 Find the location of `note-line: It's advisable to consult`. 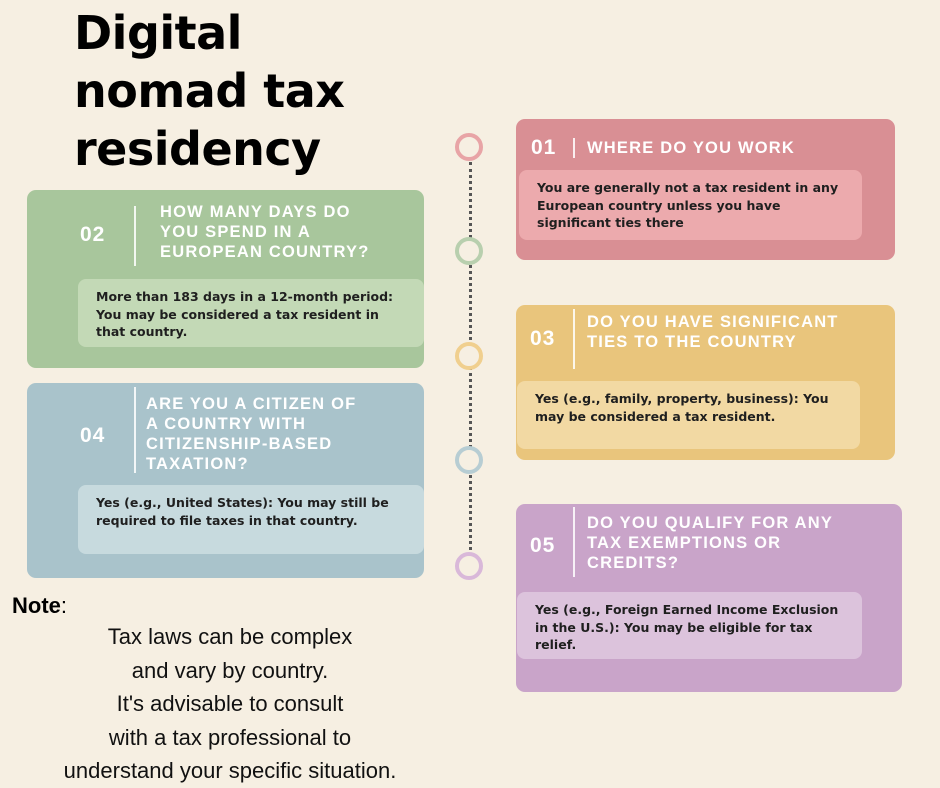

note-line: It's advisable to consult is located at coordinates (230, 703).